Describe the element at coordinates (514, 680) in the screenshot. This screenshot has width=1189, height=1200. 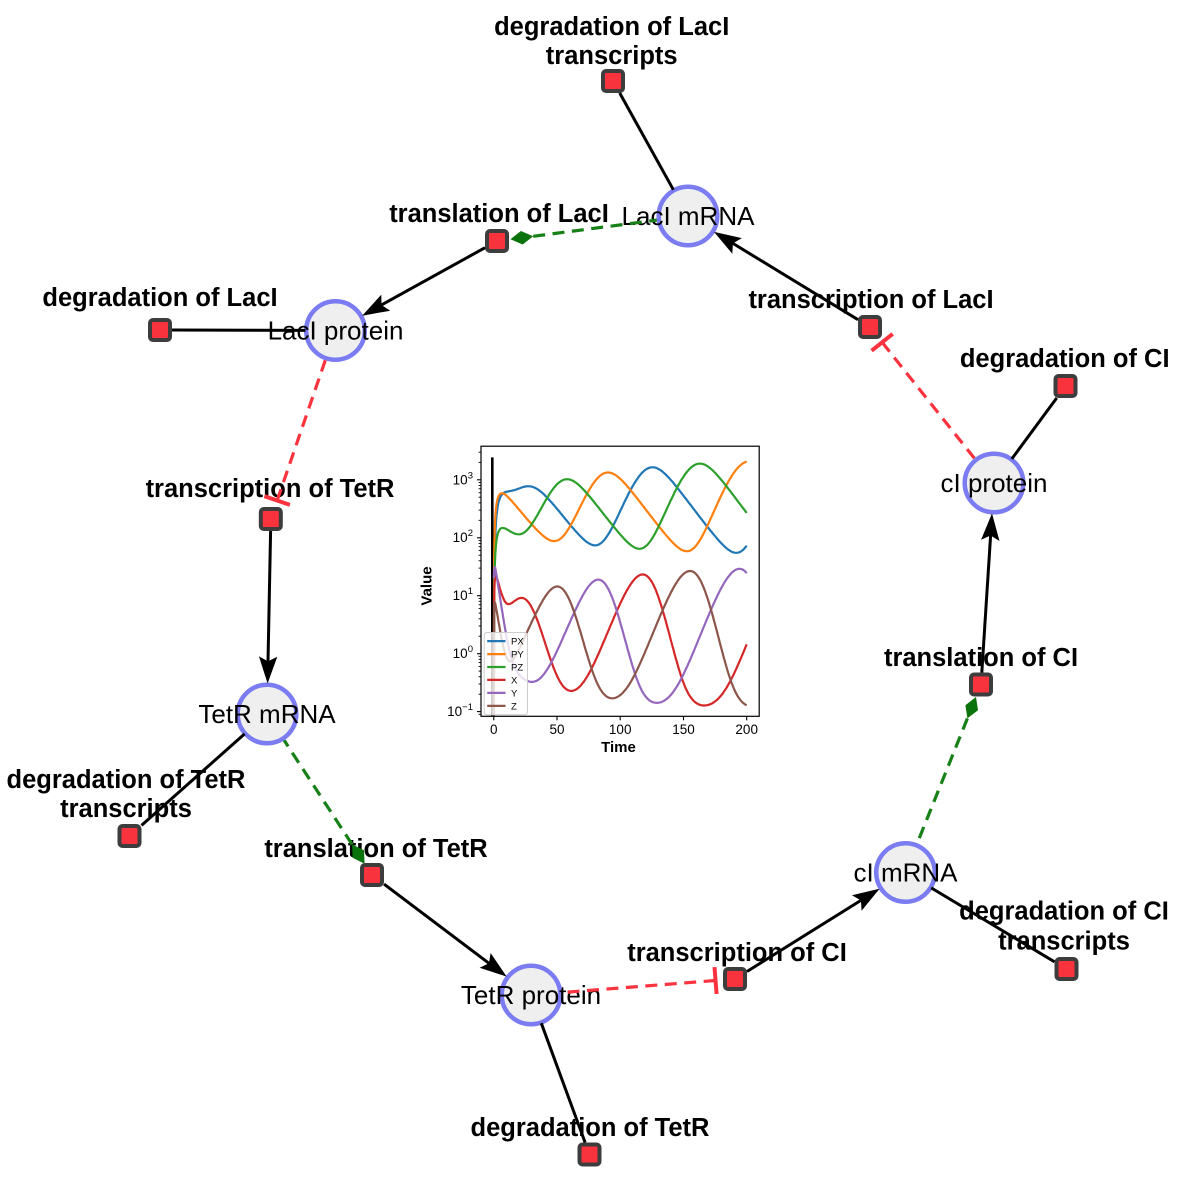
I see `svg-text: X` at that location.